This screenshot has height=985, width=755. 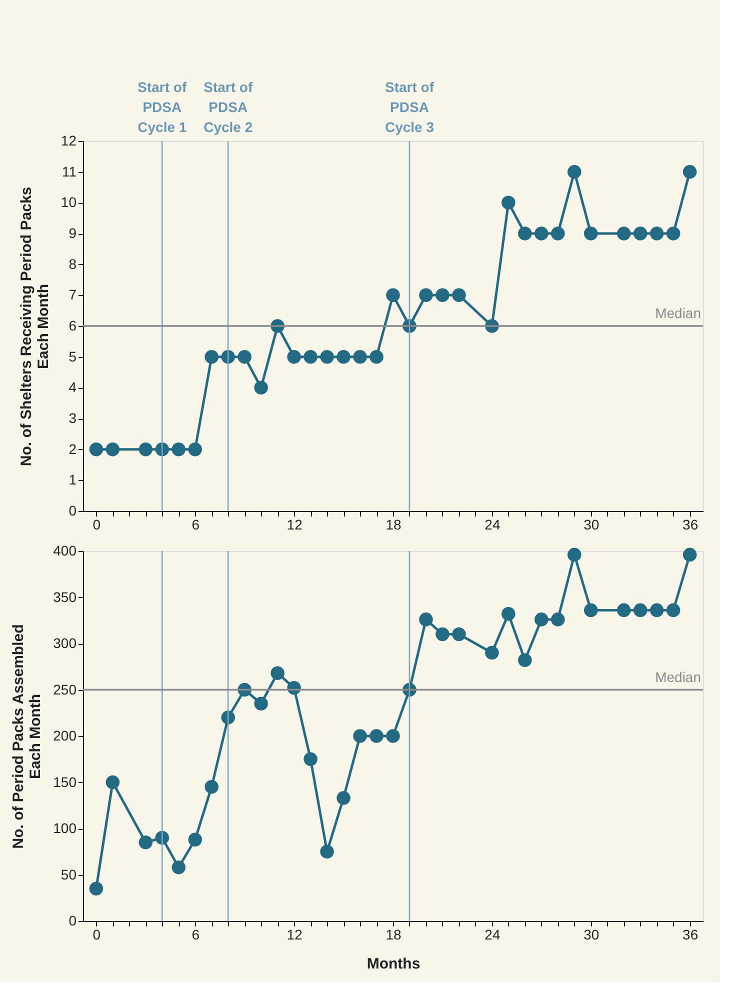 I want to click on y-tick-label: 10, so click(x=68, y=202).